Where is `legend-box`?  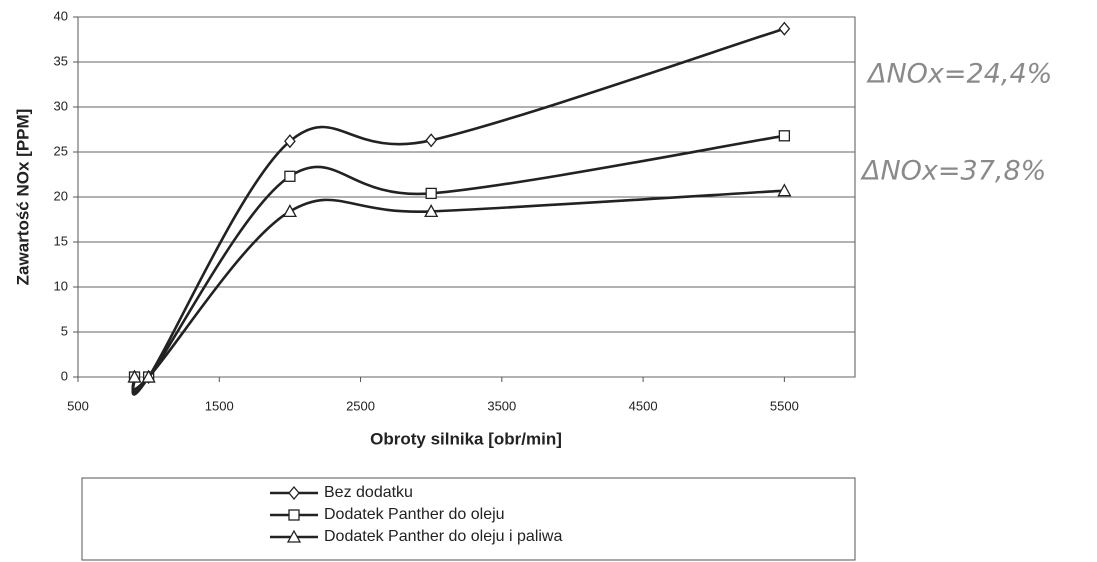 legend-box is located at coordinates (468, 519).